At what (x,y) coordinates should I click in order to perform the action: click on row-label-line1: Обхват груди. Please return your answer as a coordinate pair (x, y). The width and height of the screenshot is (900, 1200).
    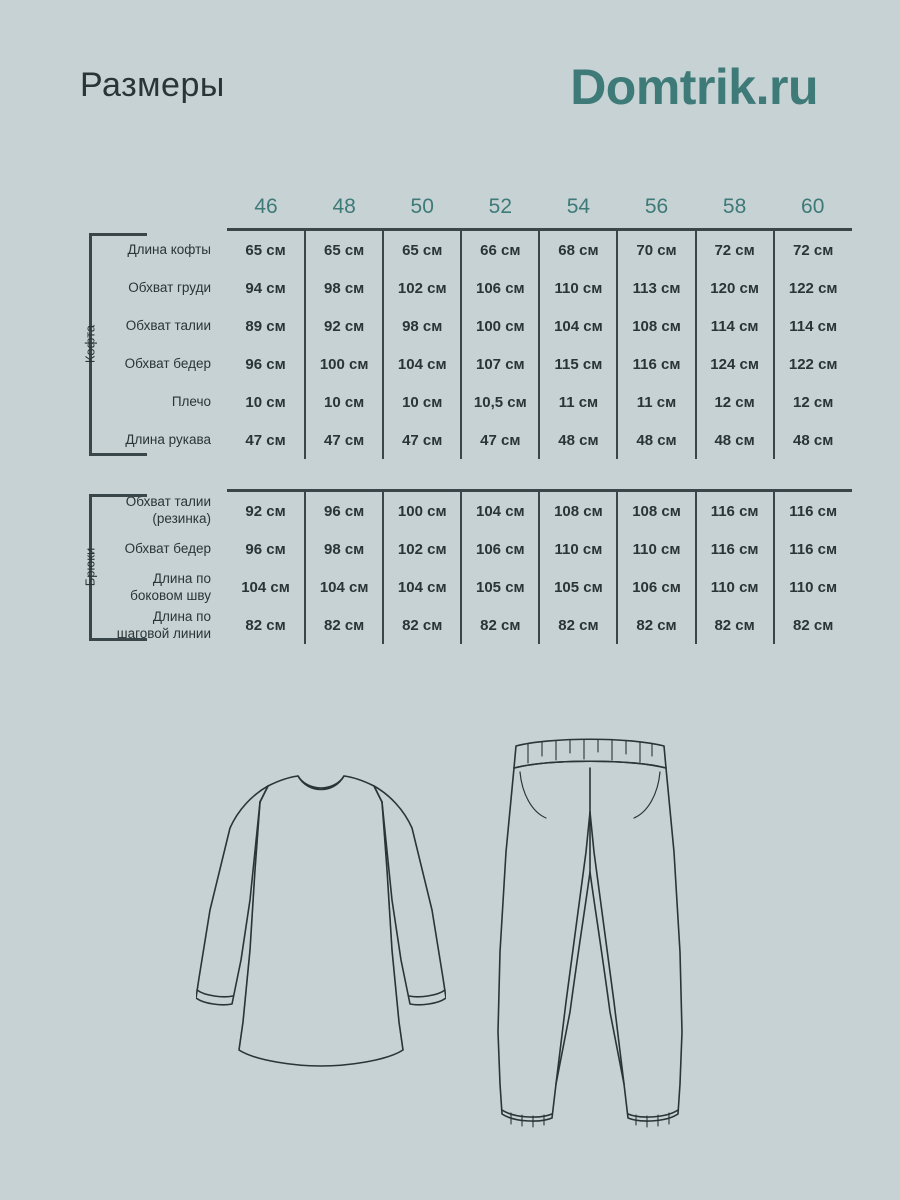
    Looking at the image, I should click on (169, 288).